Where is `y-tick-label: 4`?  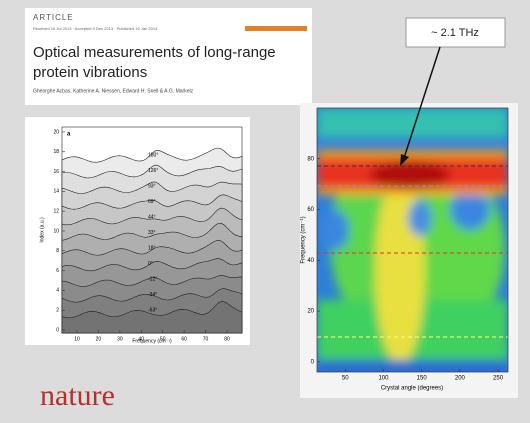 y-tick-label: 4 is located at coordinates (57, 291).